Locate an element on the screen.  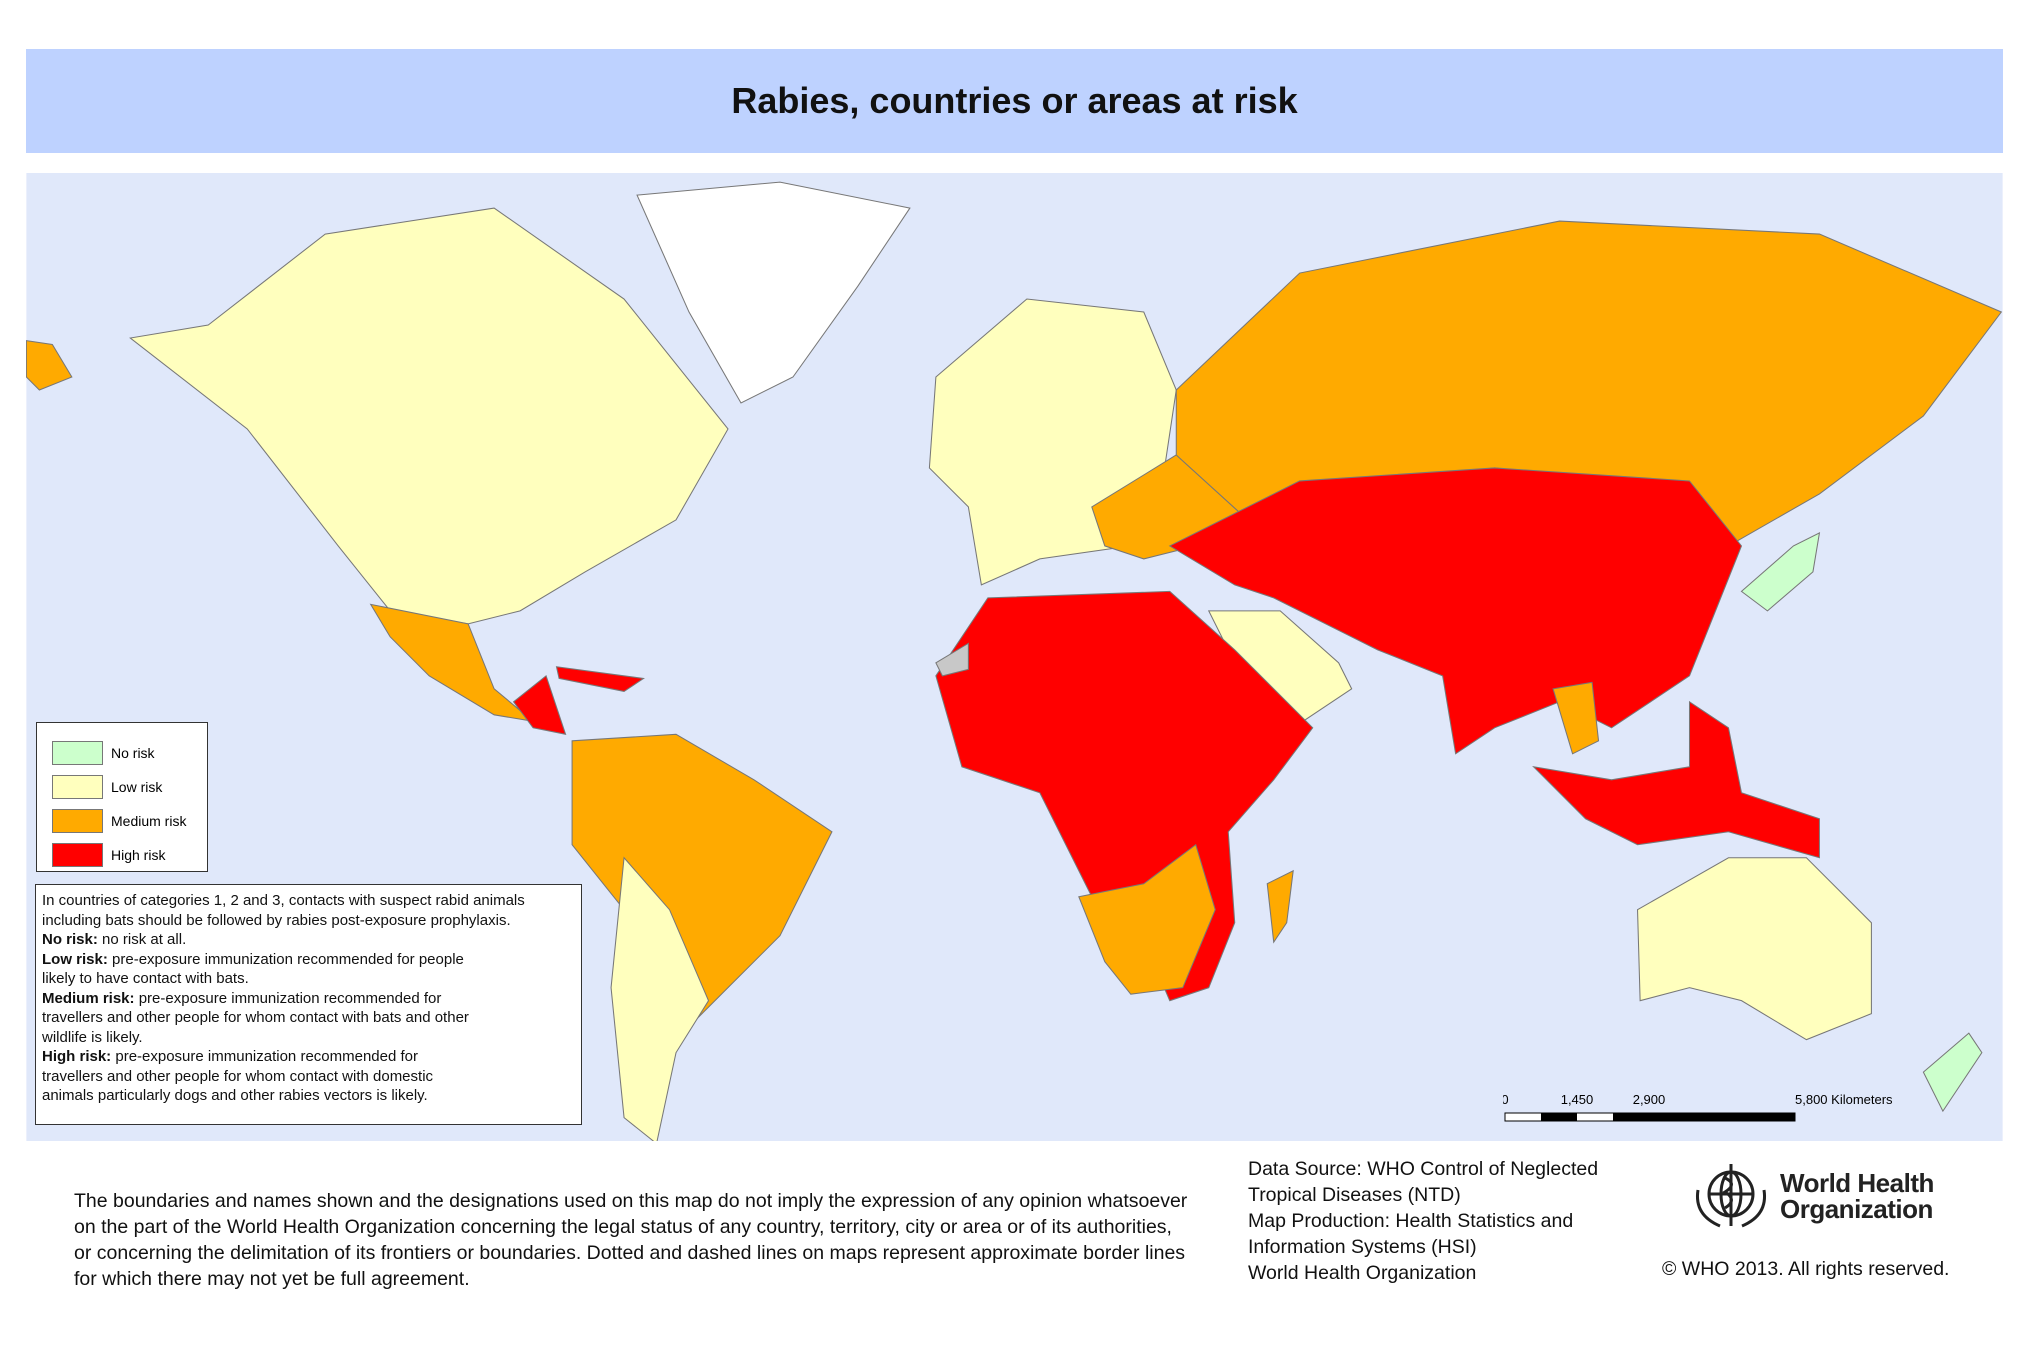
org-name-line: World Health is located at coordinates (1857, 1183).